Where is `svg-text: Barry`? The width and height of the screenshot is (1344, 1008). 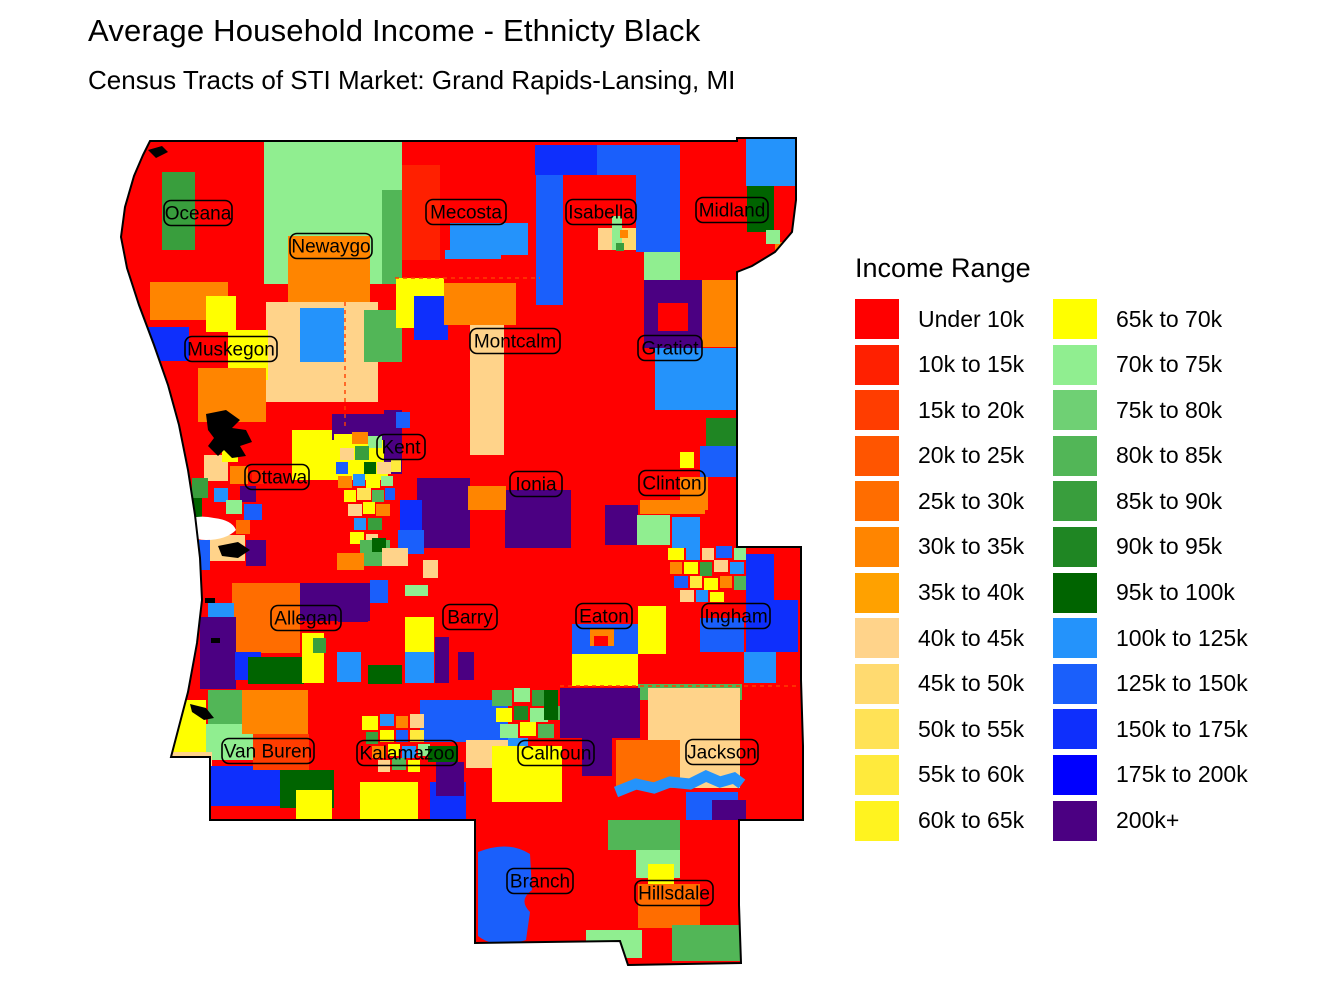 svg-text: Barry is located at coordinates (470, 618).